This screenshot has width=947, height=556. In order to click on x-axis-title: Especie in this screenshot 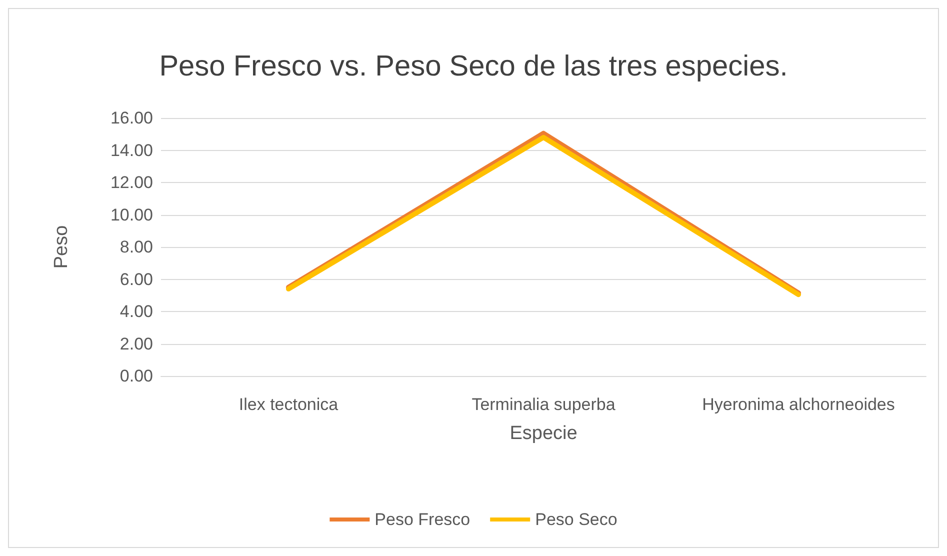, I will do `click(544, 433)`.